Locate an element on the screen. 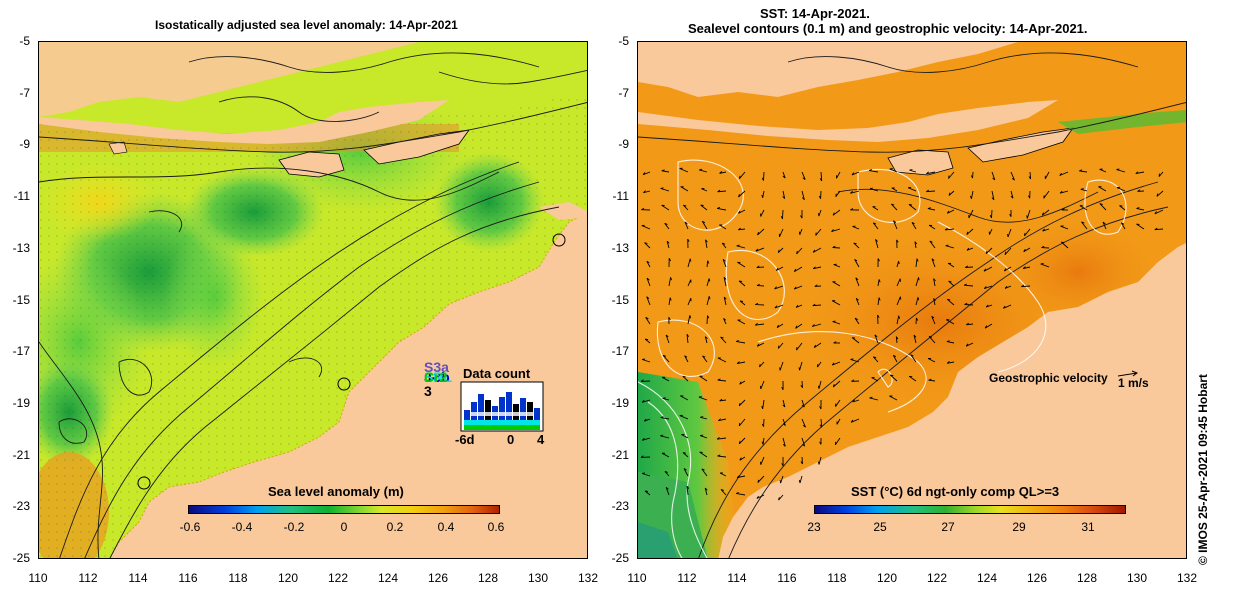  sst-colorbar-label: 23 is located at coordinates (814, 527).